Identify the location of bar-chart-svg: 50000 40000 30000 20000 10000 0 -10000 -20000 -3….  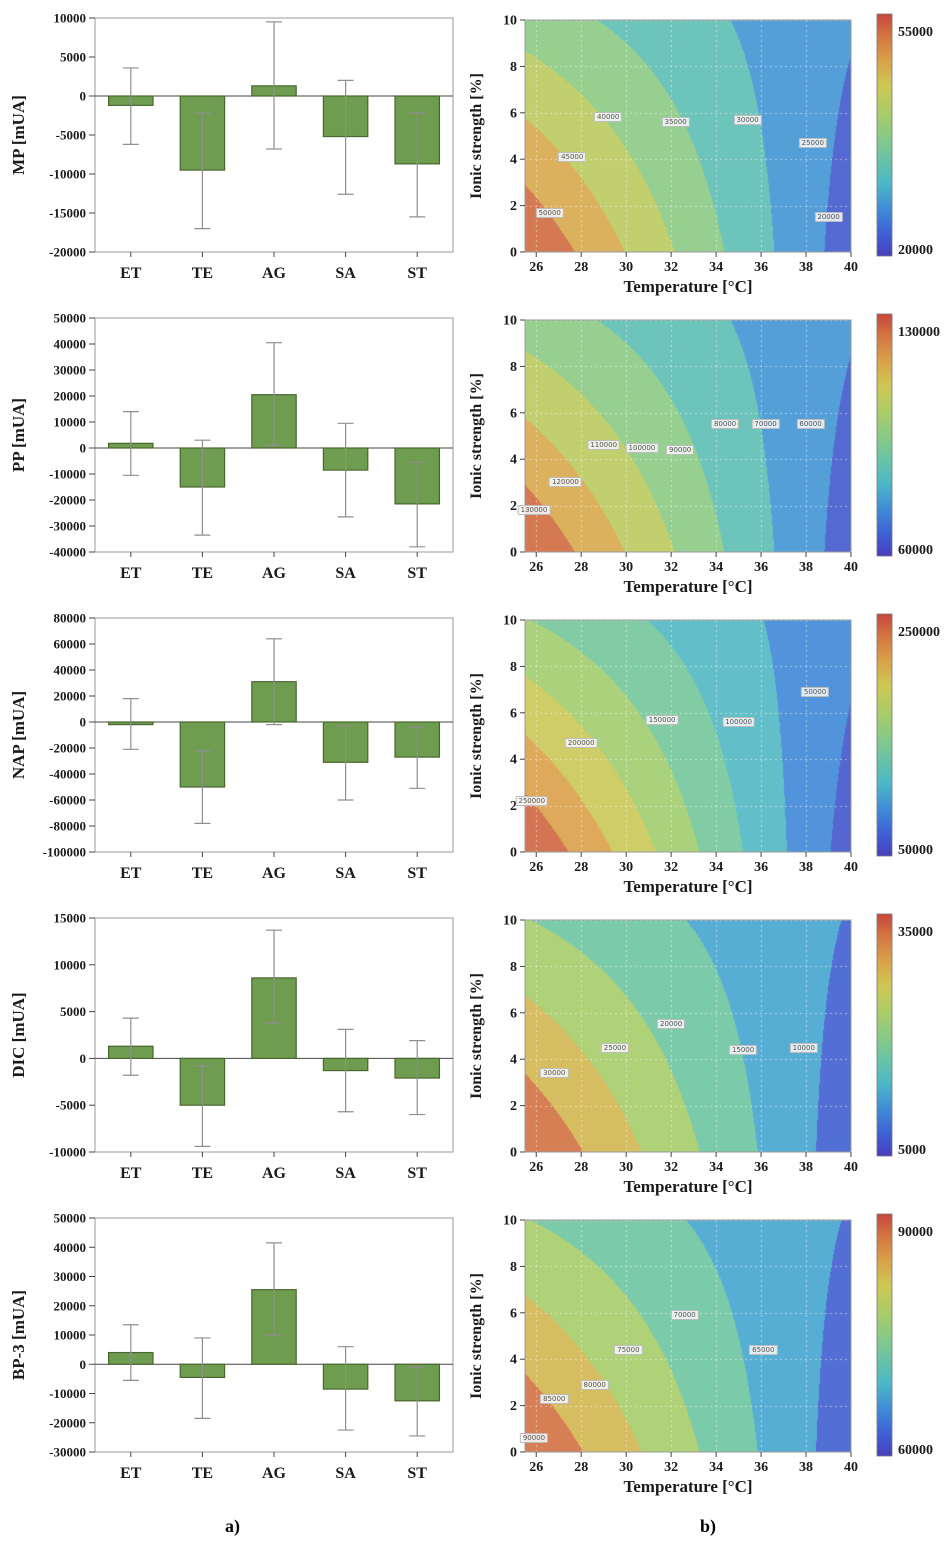
(231, 1346).